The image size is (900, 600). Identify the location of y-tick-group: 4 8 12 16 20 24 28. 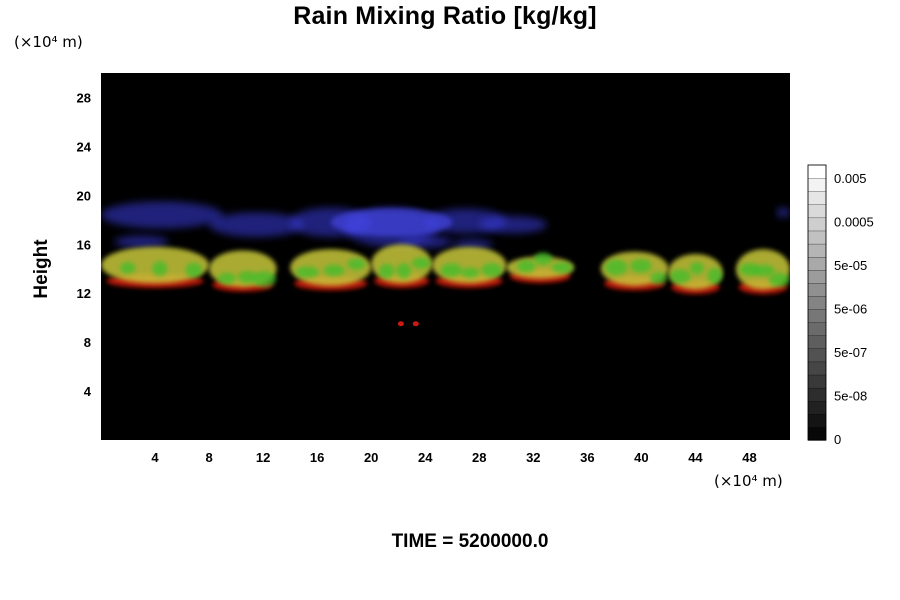
(84, 244).